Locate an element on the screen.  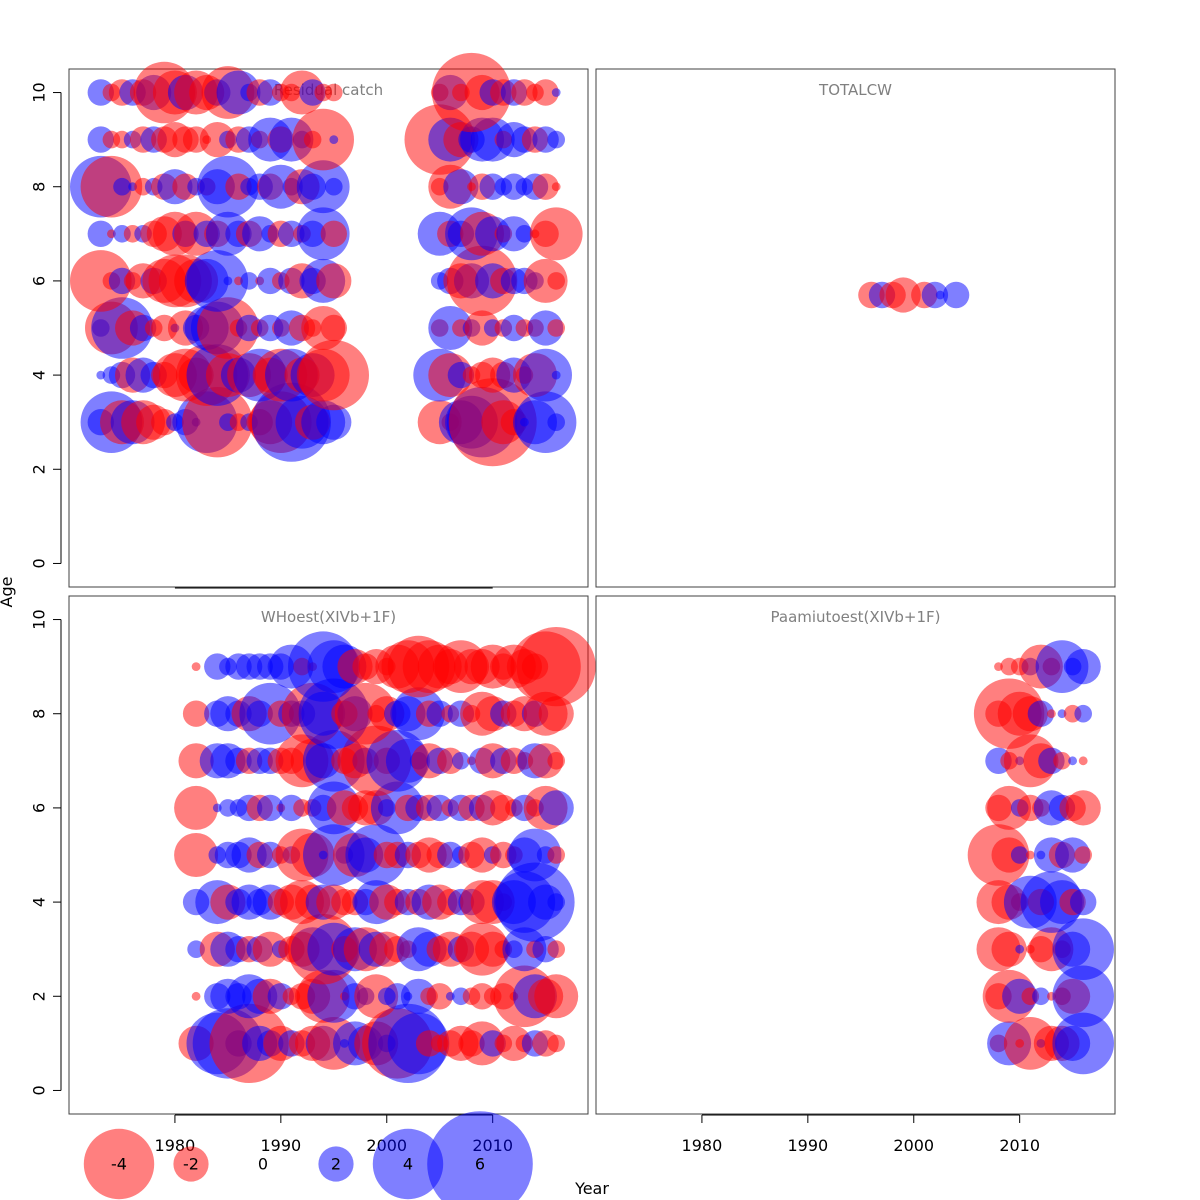
y-tick-label: 8 is located at coordinates (39, 187).